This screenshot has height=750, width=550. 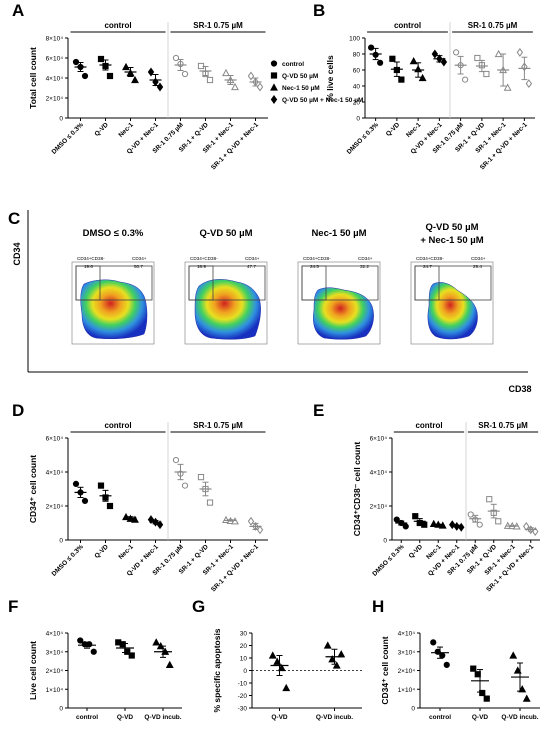 I want to click on legend-label: control, so click(x=293, y=64).